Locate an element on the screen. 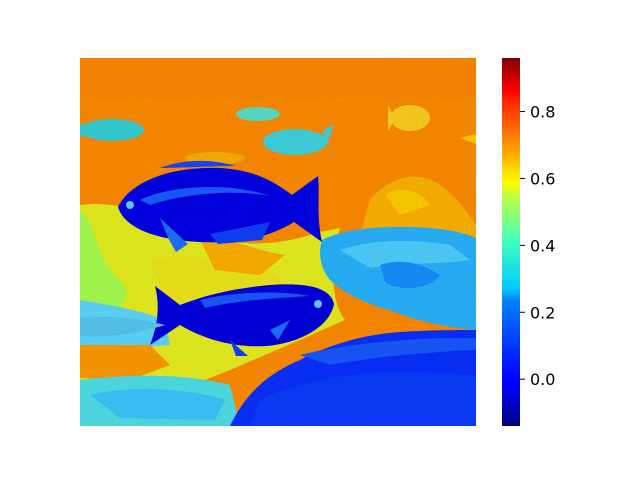 The height and width of the screenshot is (480, 640). colorbar-gradient is located at coordinates (511, 242).